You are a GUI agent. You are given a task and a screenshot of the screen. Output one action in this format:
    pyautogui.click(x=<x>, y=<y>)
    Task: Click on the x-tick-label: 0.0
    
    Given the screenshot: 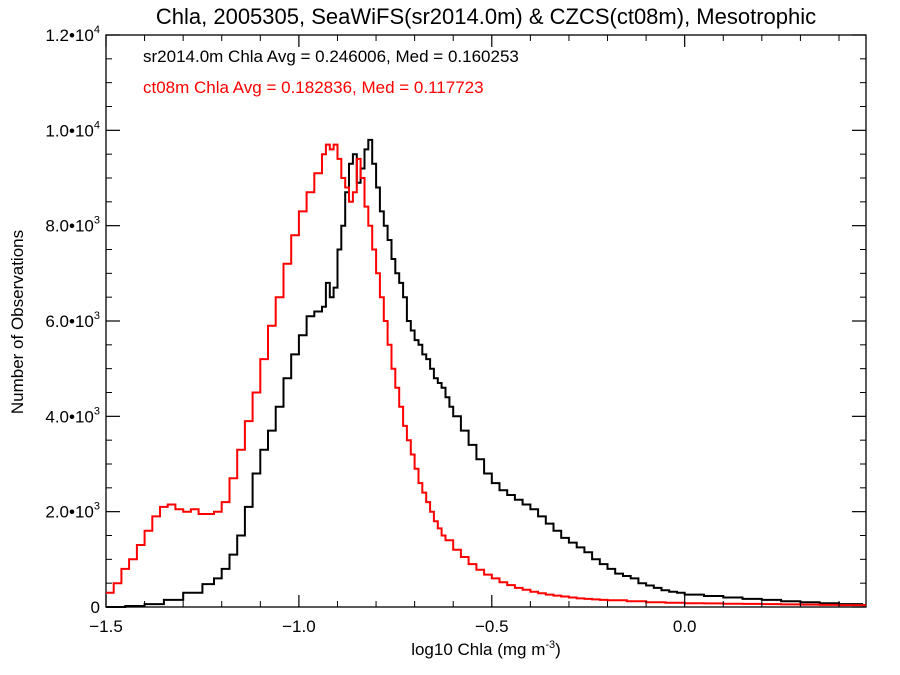 What is the action you would take?
    pyautogui.click(x=685, y=626)
    